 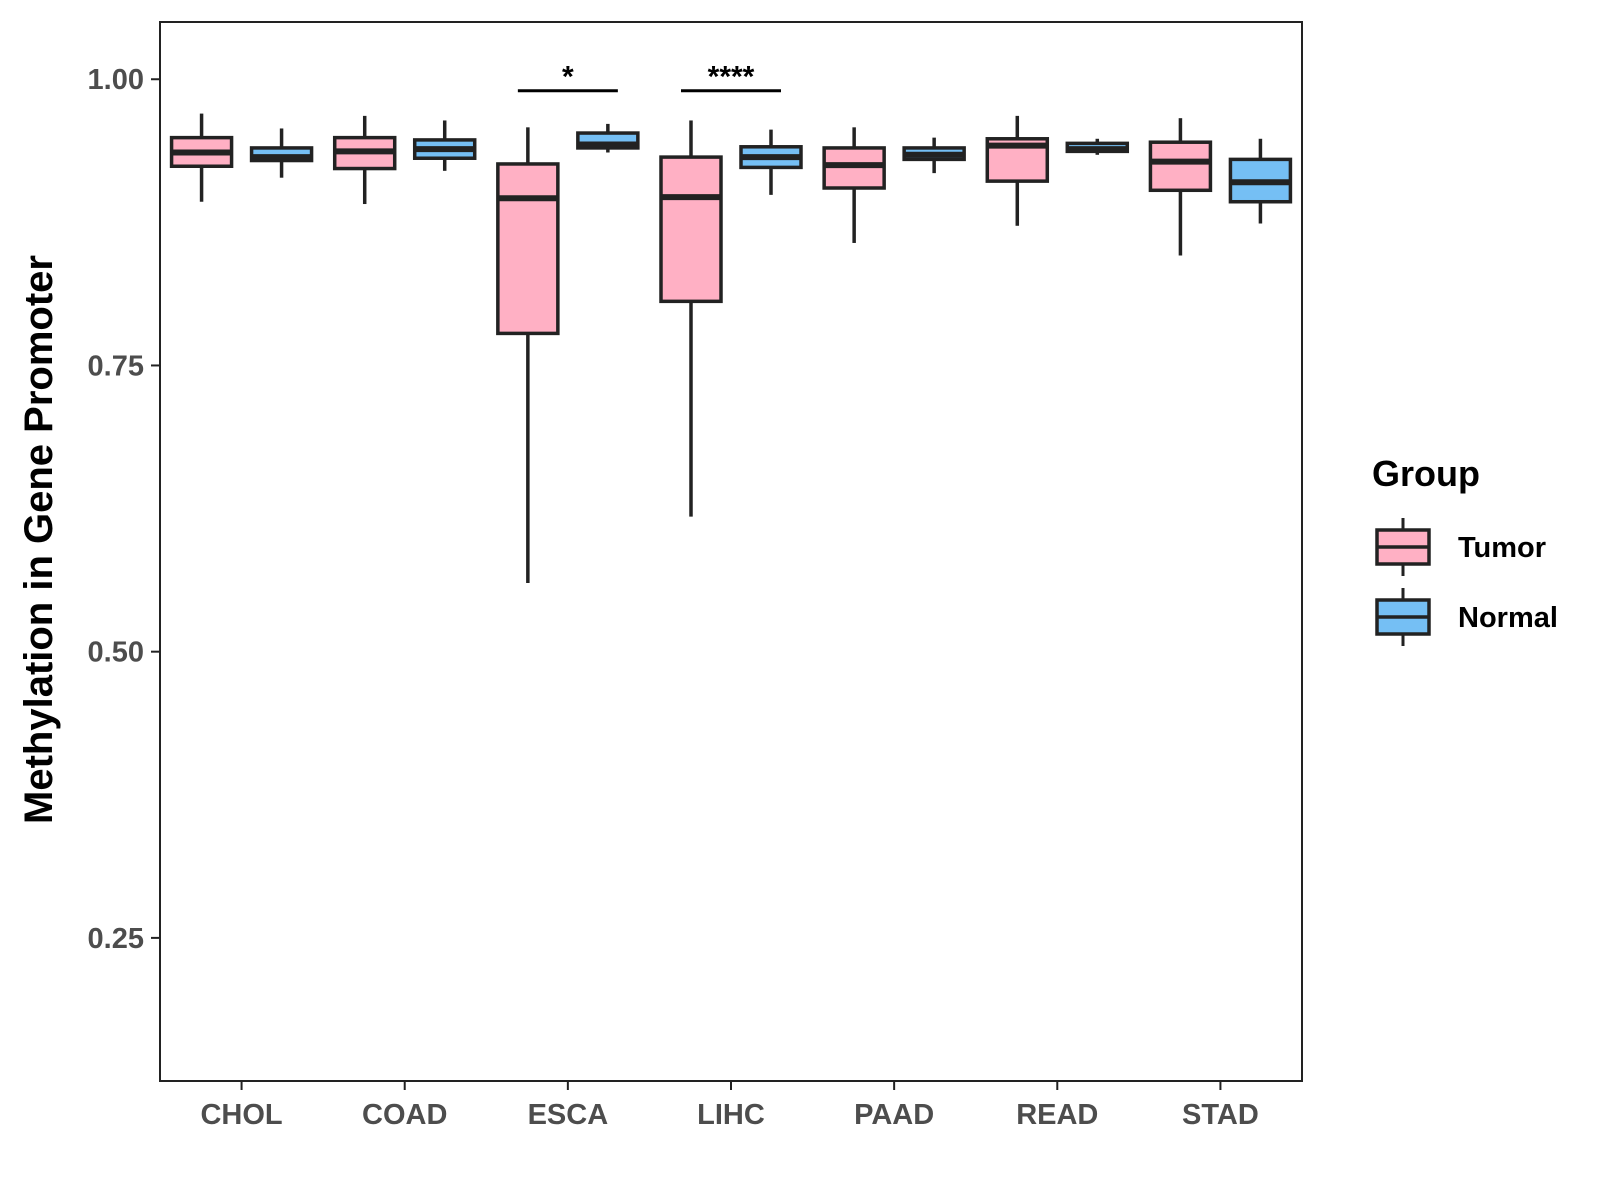 I want to click on y-tick-label: 1.00, so click(x=116, y=80).